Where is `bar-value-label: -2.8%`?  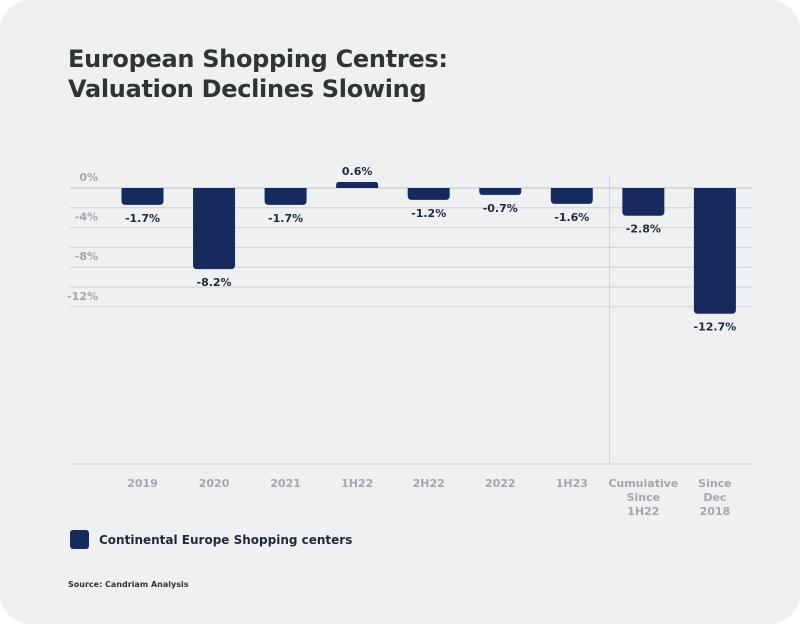
bar-value-label: -2.8% is located at coordinates (643, 229).